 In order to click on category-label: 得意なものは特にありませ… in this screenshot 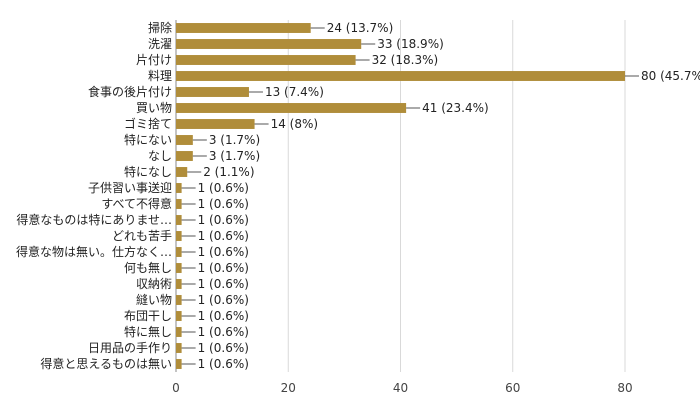, I will do `click(94, 219)`.